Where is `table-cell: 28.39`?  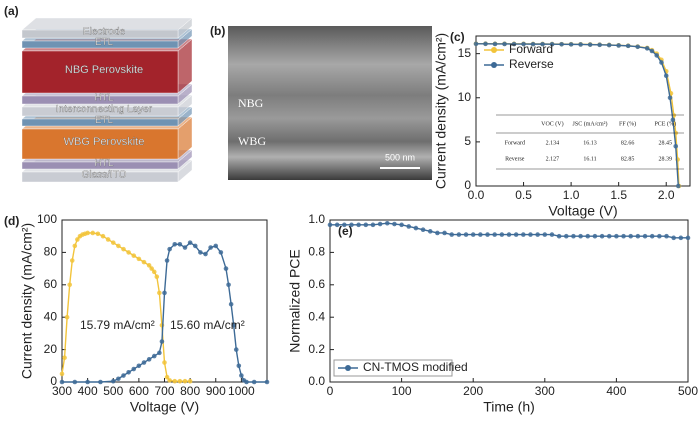
table-cell: 28.39 is located at coordinates (665, 159).